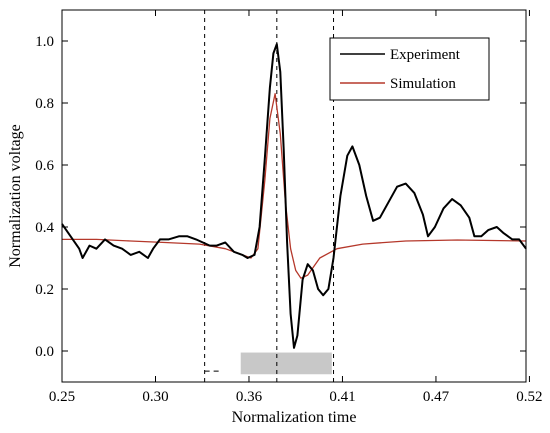 This screenshot has height=433, width=550. Describe the element at coordinates (44, 42) in the screenshot. I see `y-tick-label: 1.0` at that location.